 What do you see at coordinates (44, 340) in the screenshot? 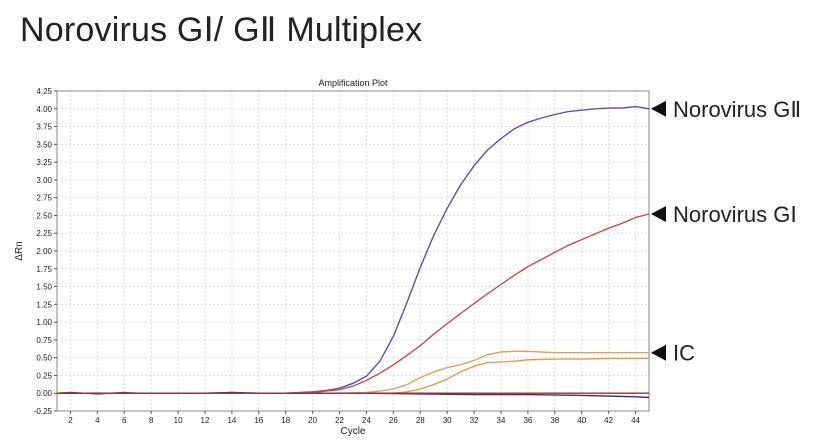
I see `y-tick-label: 0.75` at bounding box center [44, 340].